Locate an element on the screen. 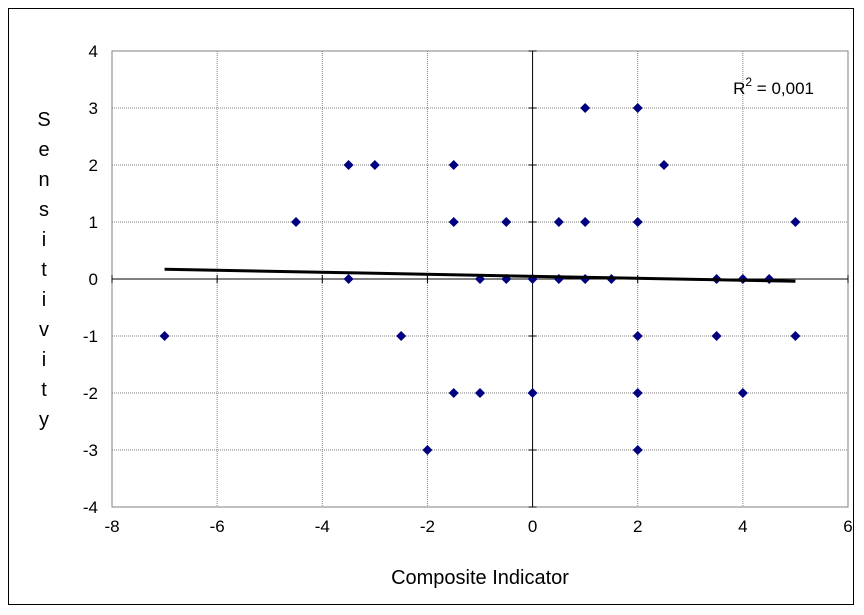 Image resolution: width=864 pixels, height=615 pixels. x-tick-label: 0 is located at coordinates (532, 526).